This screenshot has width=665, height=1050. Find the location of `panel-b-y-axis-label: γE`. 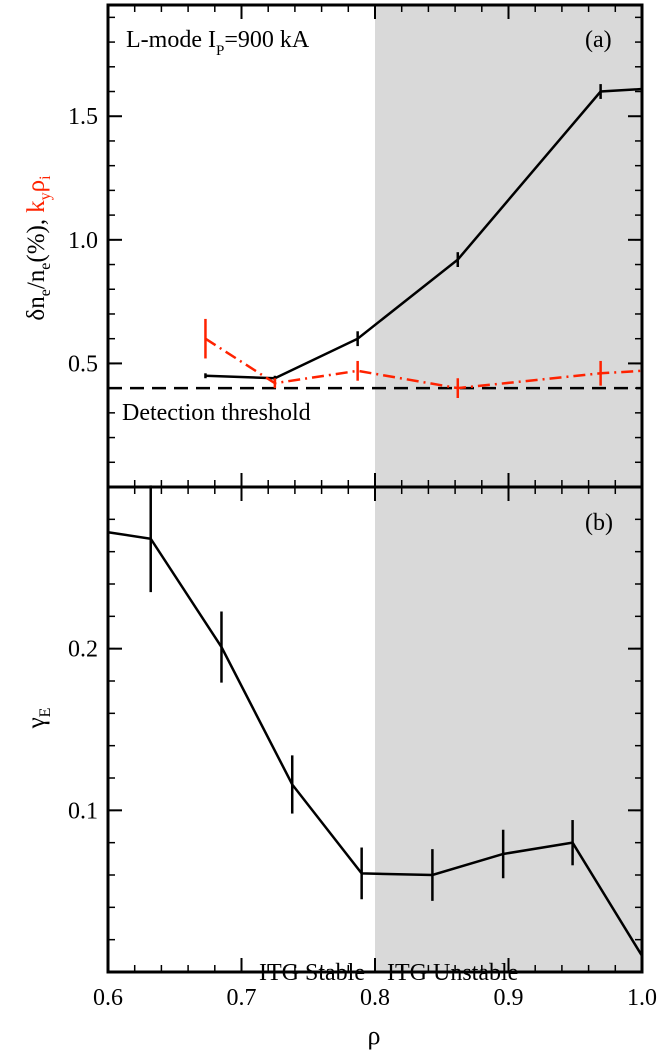

panel-b-y-axis-label: γE is located at coordinates (38, 719).